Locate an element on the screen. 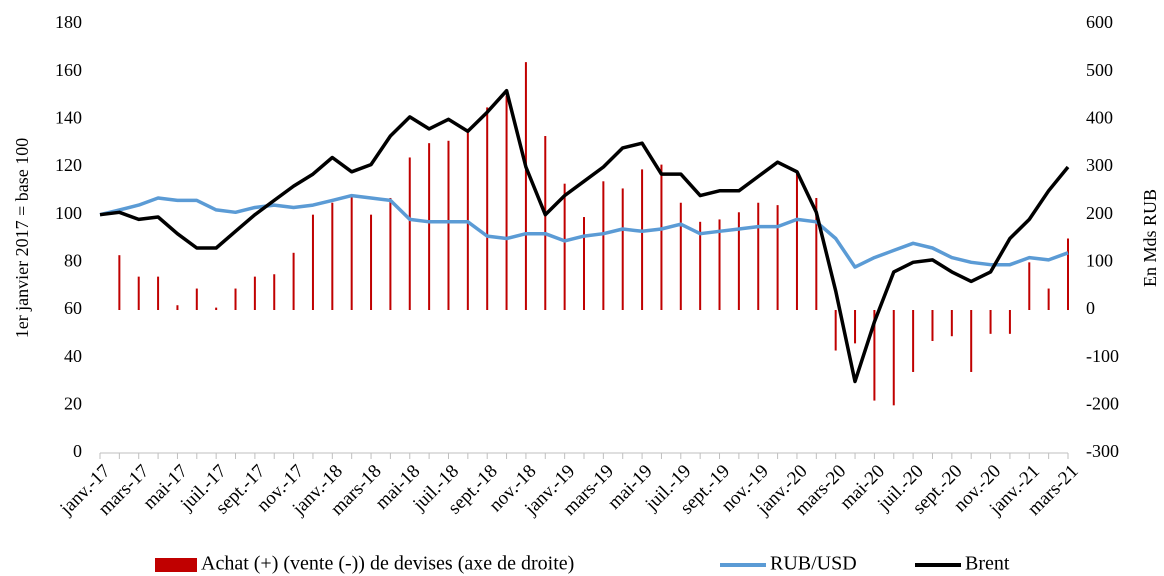  y2-tick-label: 200 is located at coordinates (1099, 213).